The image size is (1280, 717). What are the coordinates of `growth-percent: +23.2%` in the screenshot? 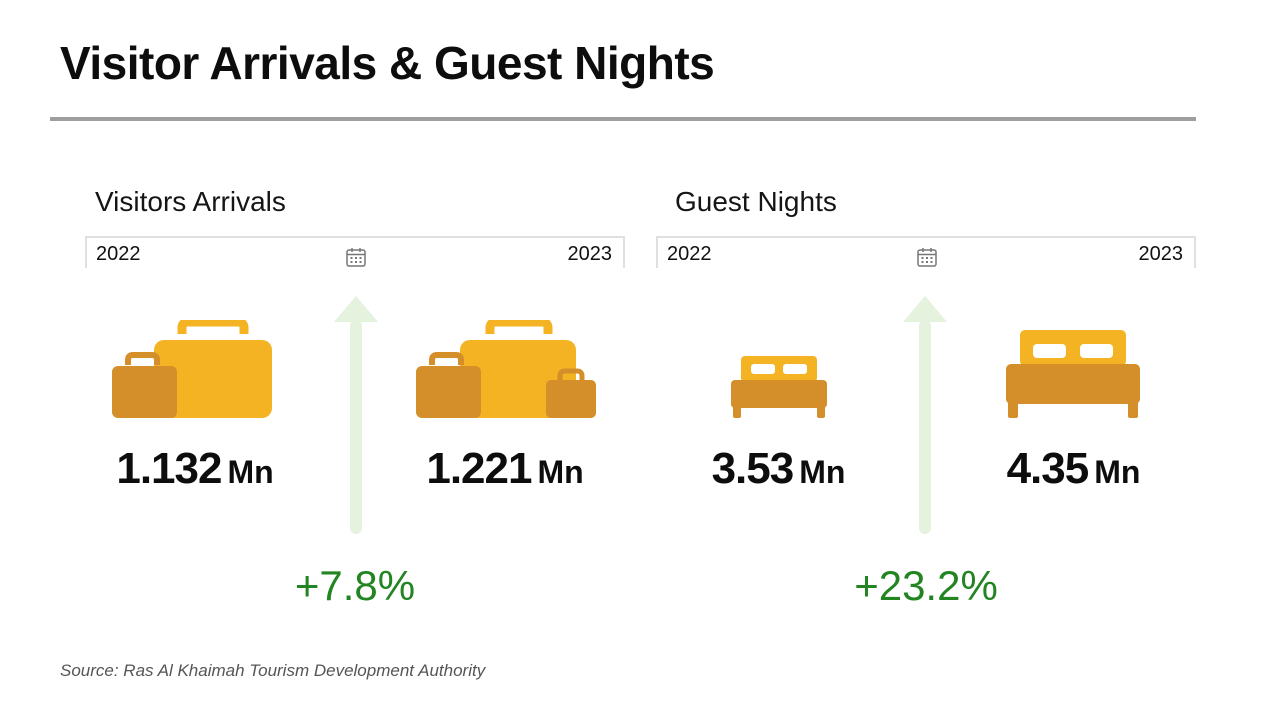 It's located at (926, 585).